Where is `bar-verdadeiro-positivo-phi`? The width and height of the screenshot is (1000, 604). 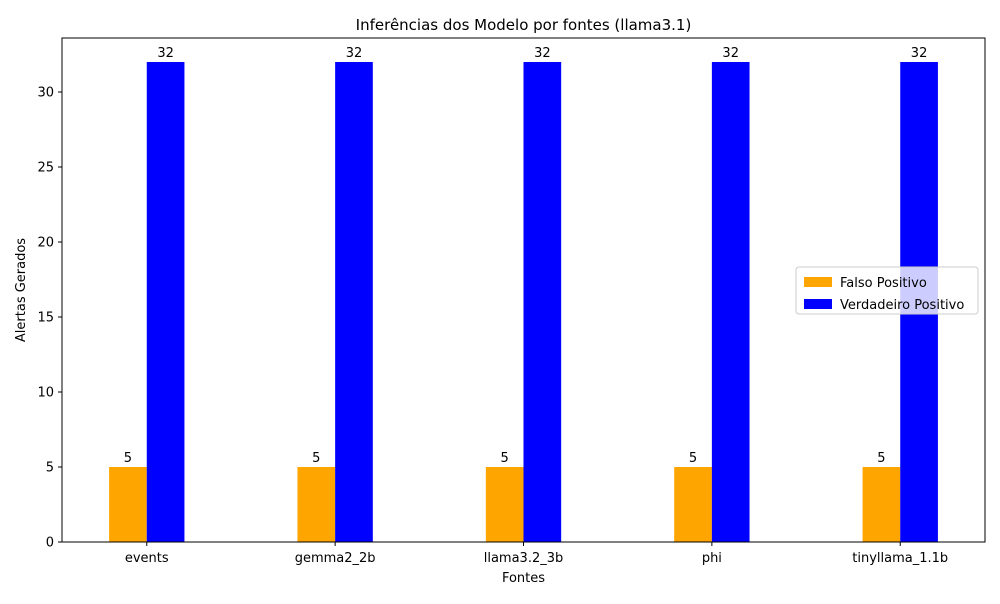 bar-verdadeiro-positivo-phi is located at coordinates (730, 302).